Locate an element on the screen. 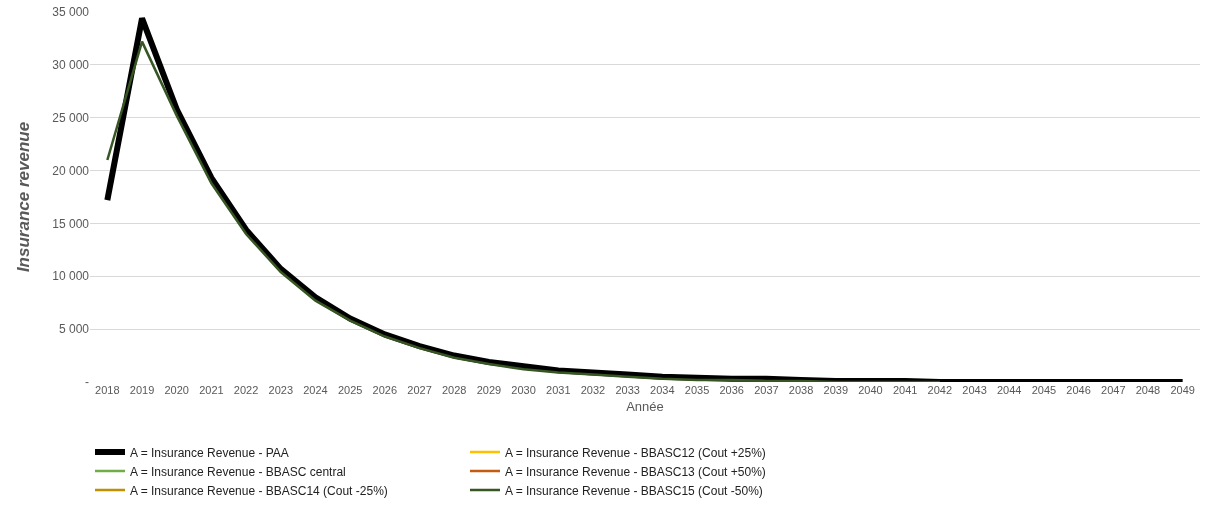 The height and width of the screenshot is (516, 1215). x-tick-label: 2021 is located at coordinates (211, 390).